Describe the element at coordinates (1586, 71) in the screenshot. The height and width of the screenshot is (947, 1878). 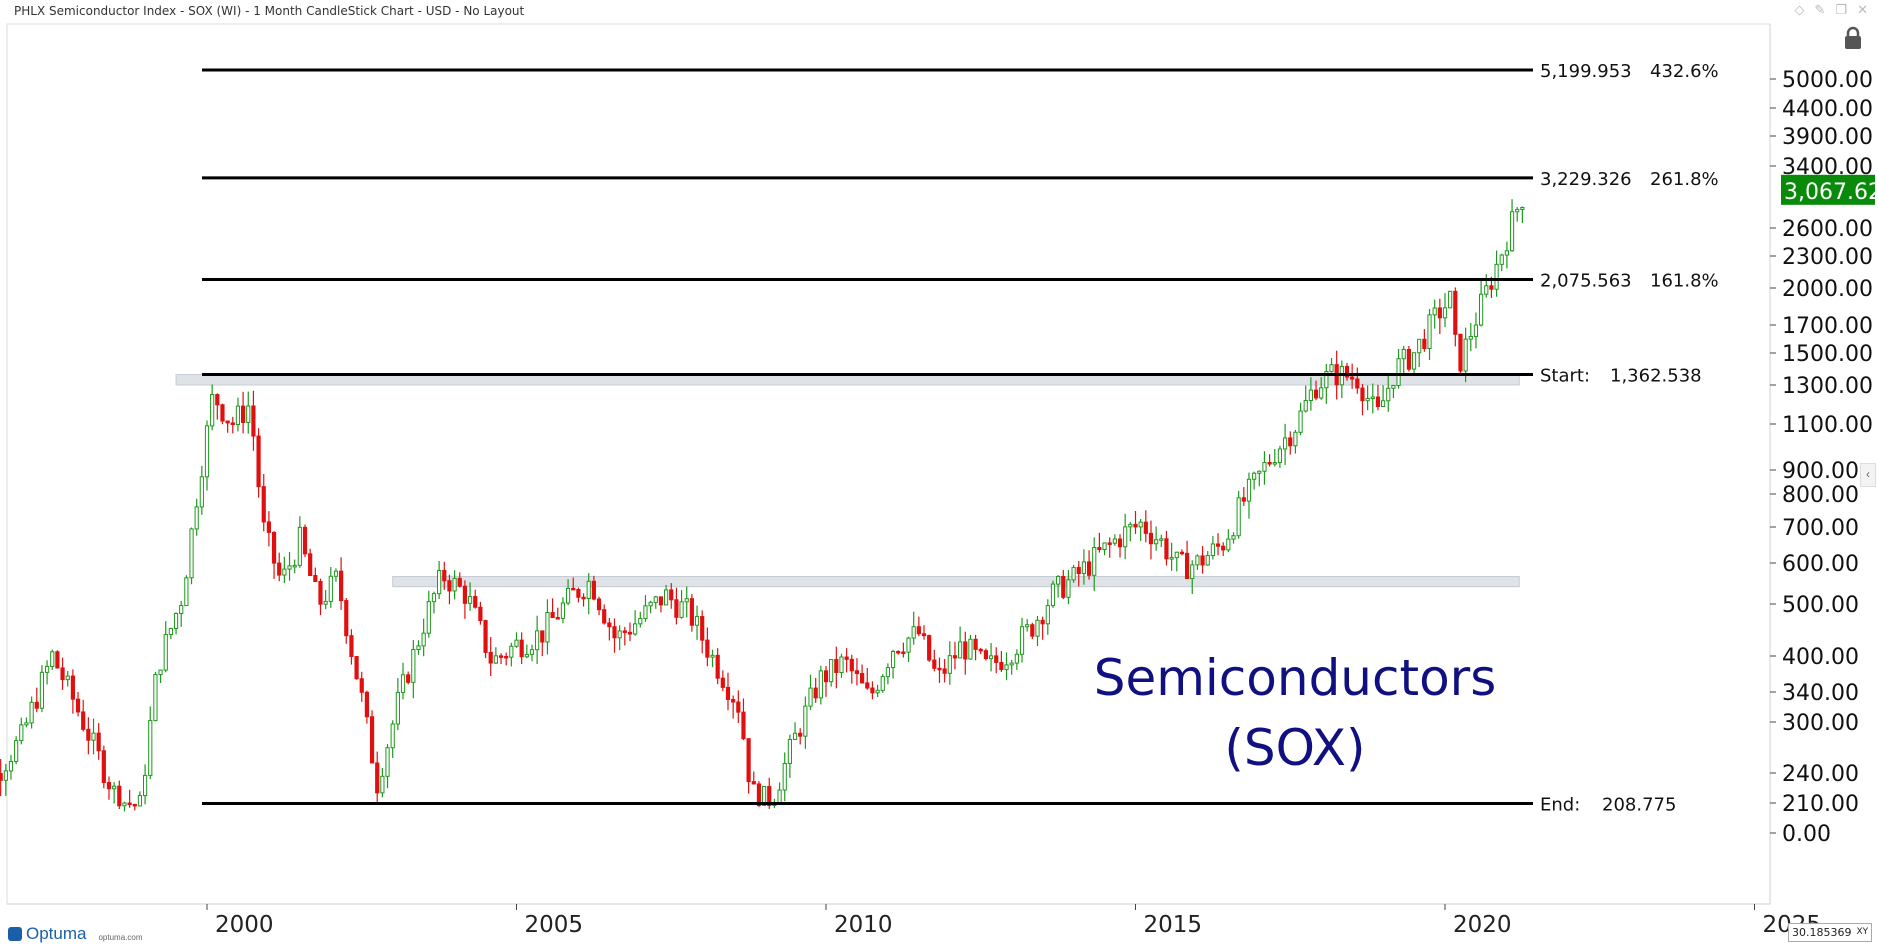
I see `level-label: 5,199.953` at that location.